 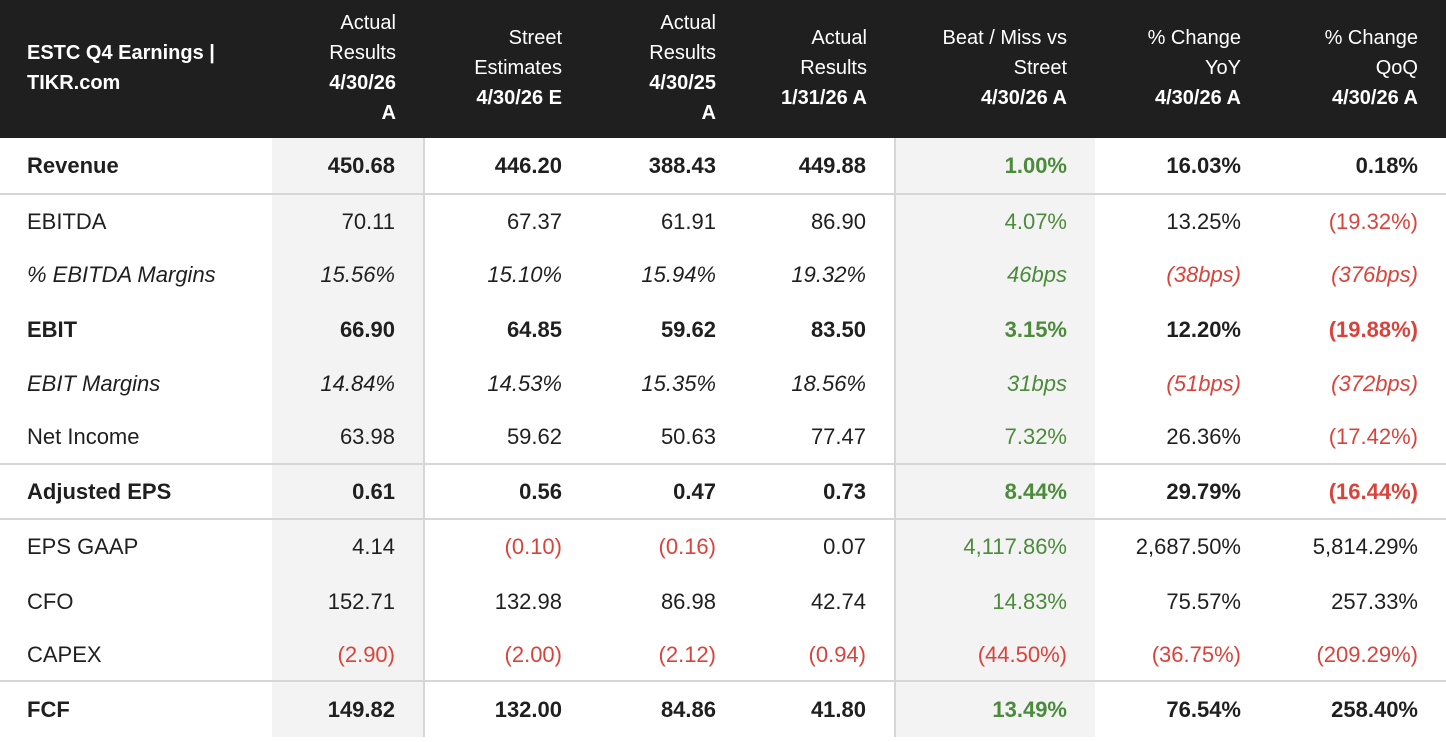 I want to click on table-cell: 67.37, so click(x=506, y=220).